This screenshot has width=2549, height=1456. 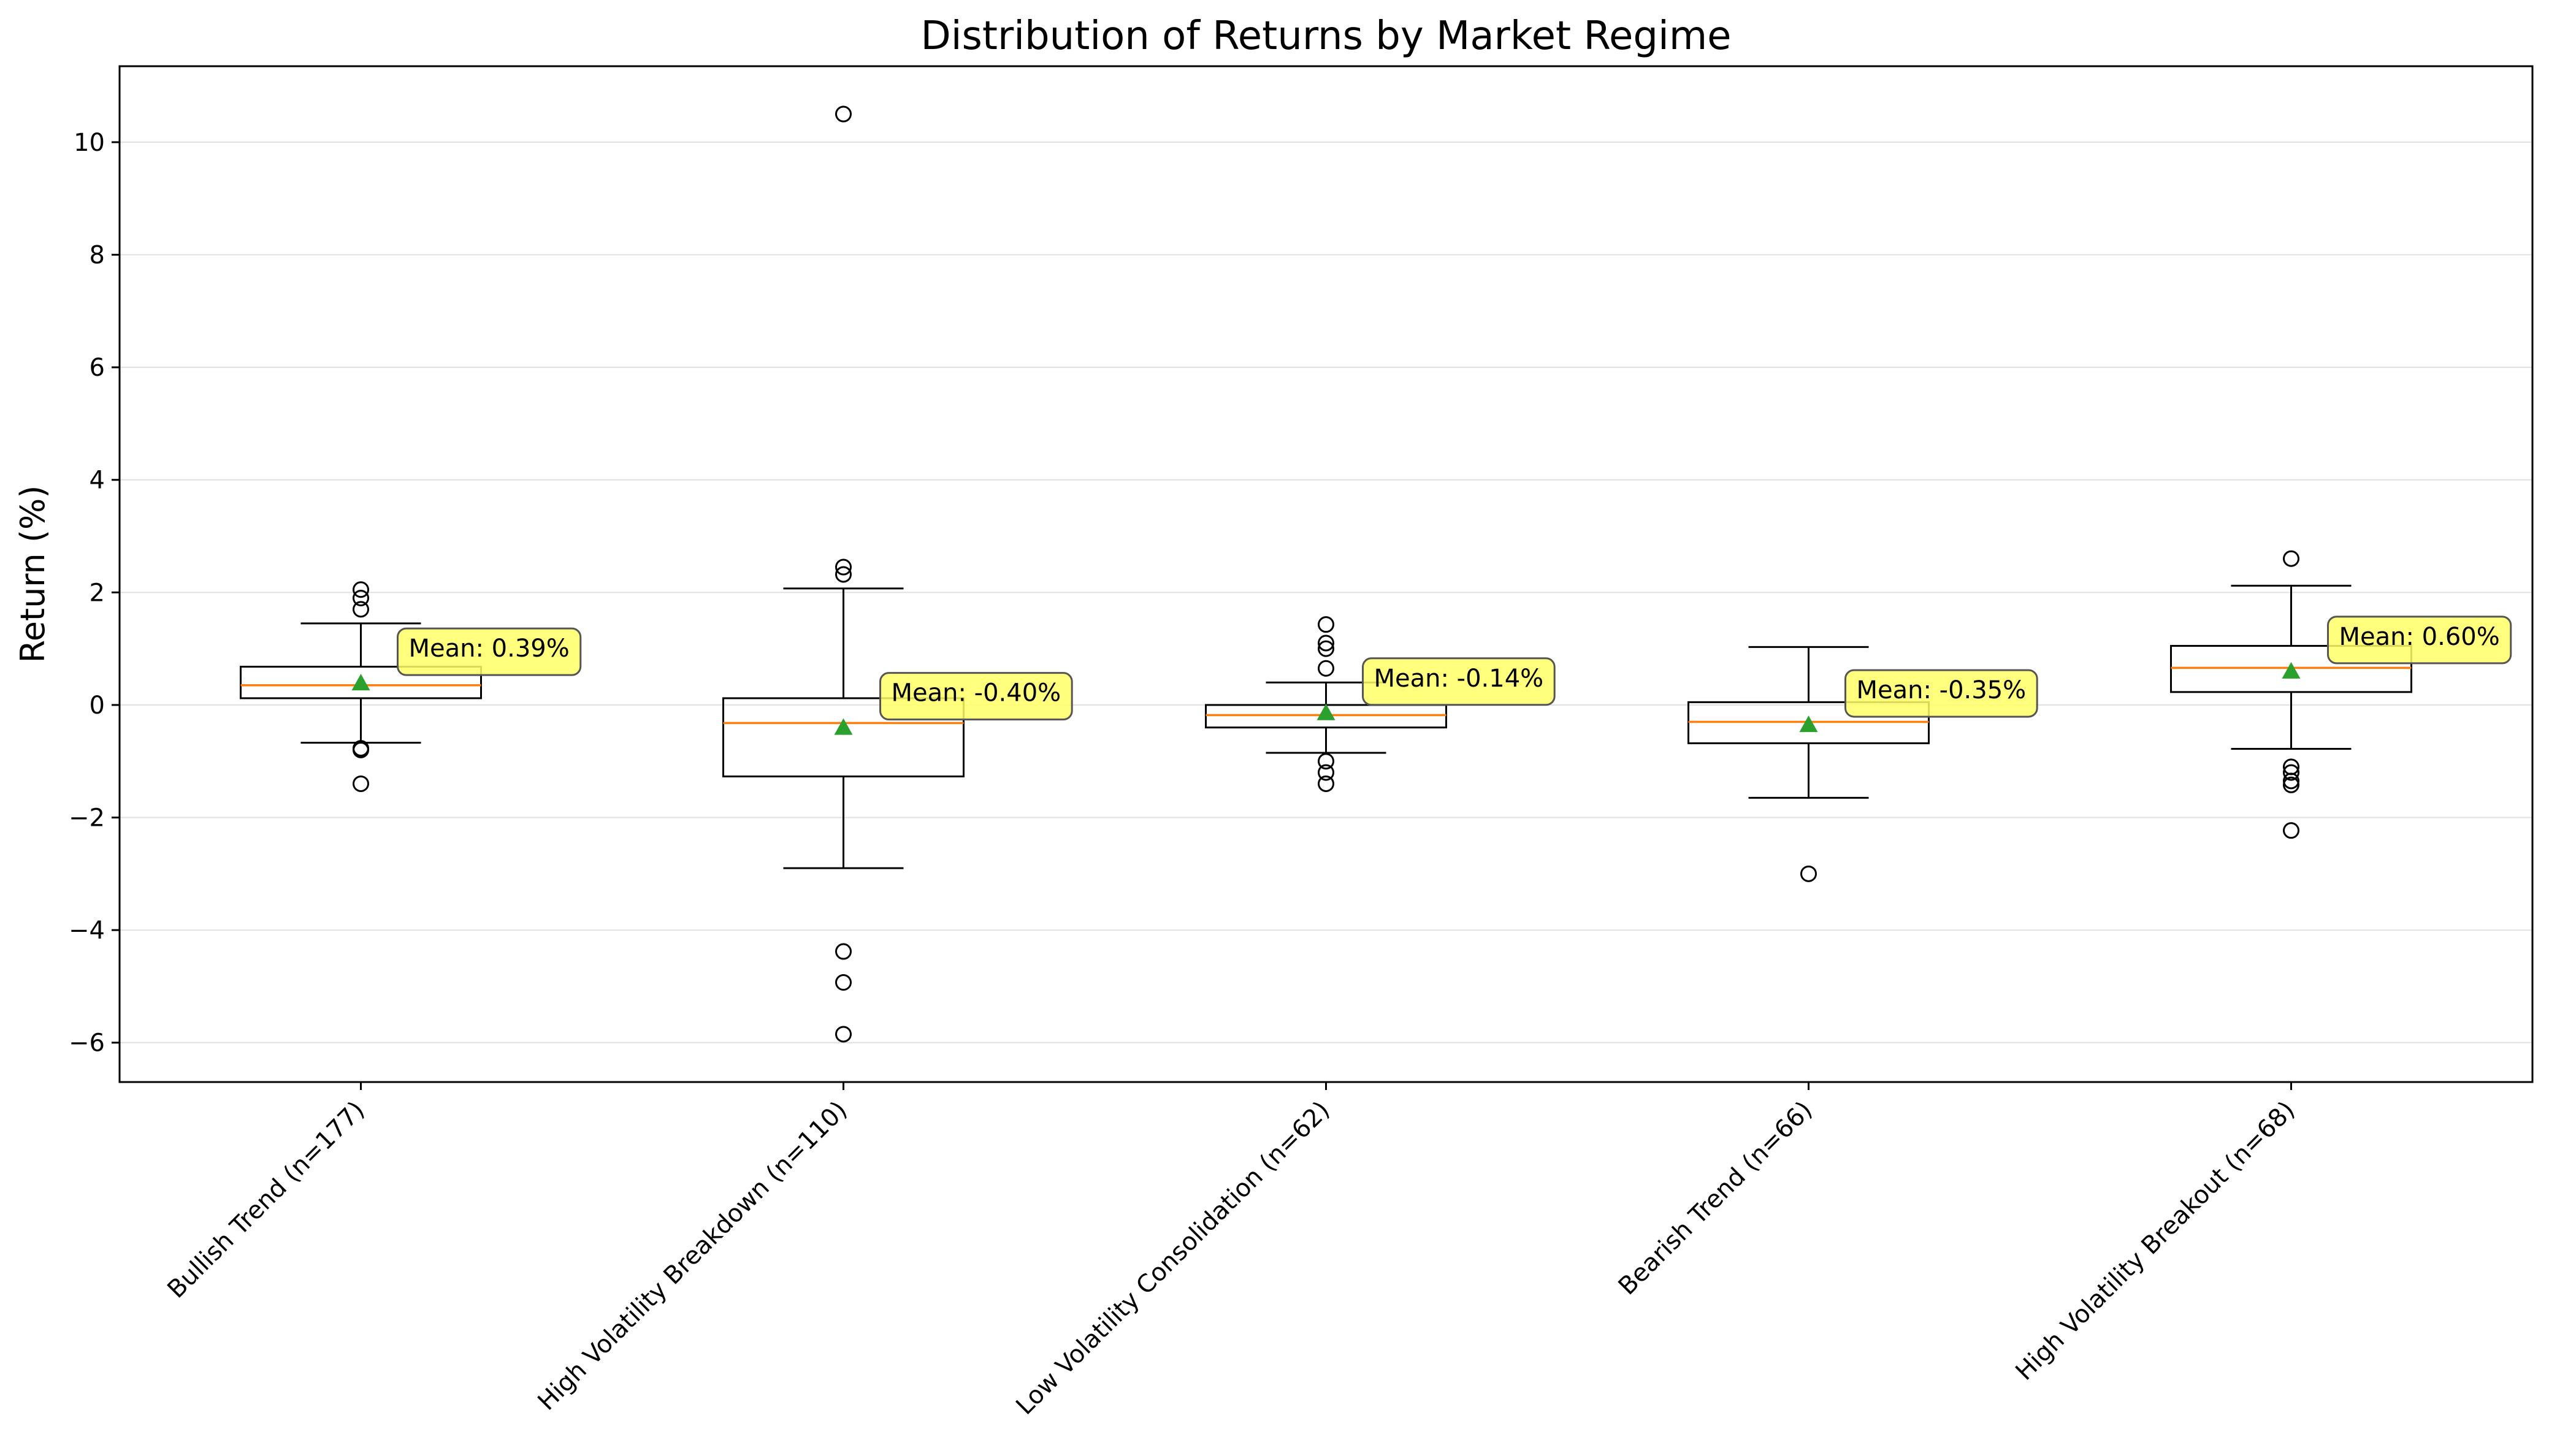 What do you see at coordinates (98, 368) in the screenshot?
I see `y-tick-label: 6` at bounding box center [98, 368].